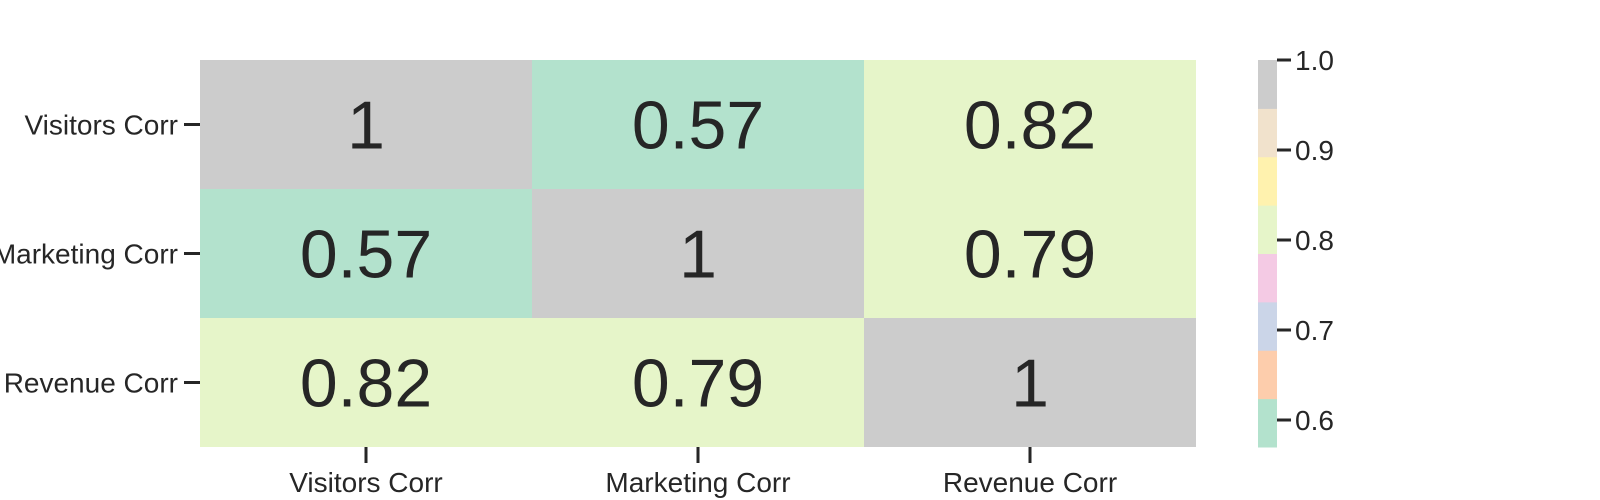 This screenshot has width=1600, height=500. What do you see at coordinates (1314, 60) in the screenshot?
I see `colorbar-tick-label: 1.0` at bounding box center [1314, 60].